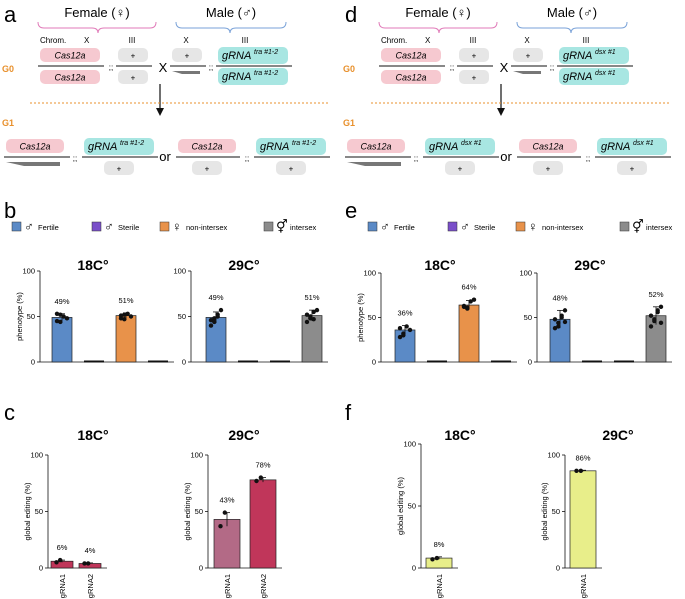  Describe the element at coordinates (659, 227) in the screenshot. I see `legend-label: intersex` at that location.